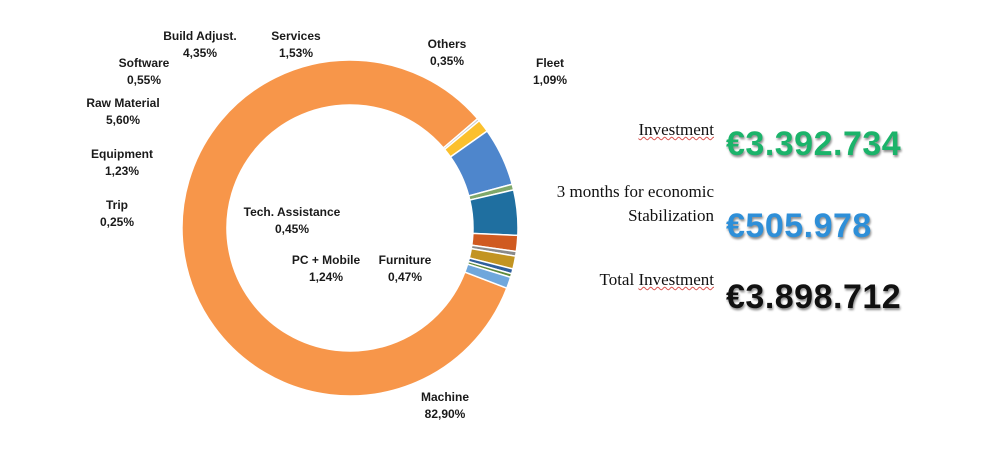 Image resolution: width=992 pixels, height=454 pixels. What do you see at coordinates (123, 103) in the screenshot?
I see `slice-name: Raw Material` at bounding box center [123, 103].